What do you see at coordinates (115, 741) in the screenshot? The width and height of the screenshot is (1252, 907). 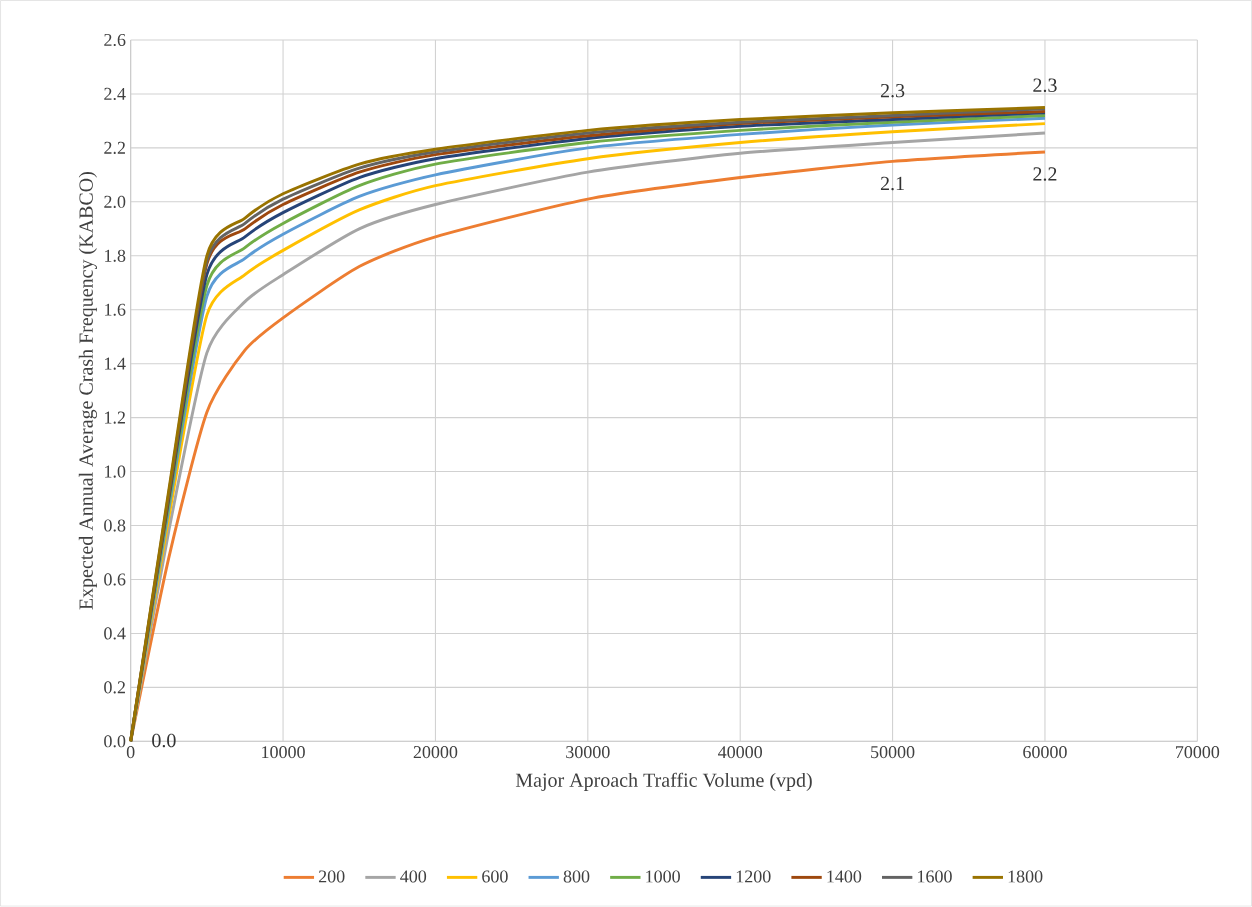 I see `y-tick-label: 0.0` at bounding box center [115, 741].